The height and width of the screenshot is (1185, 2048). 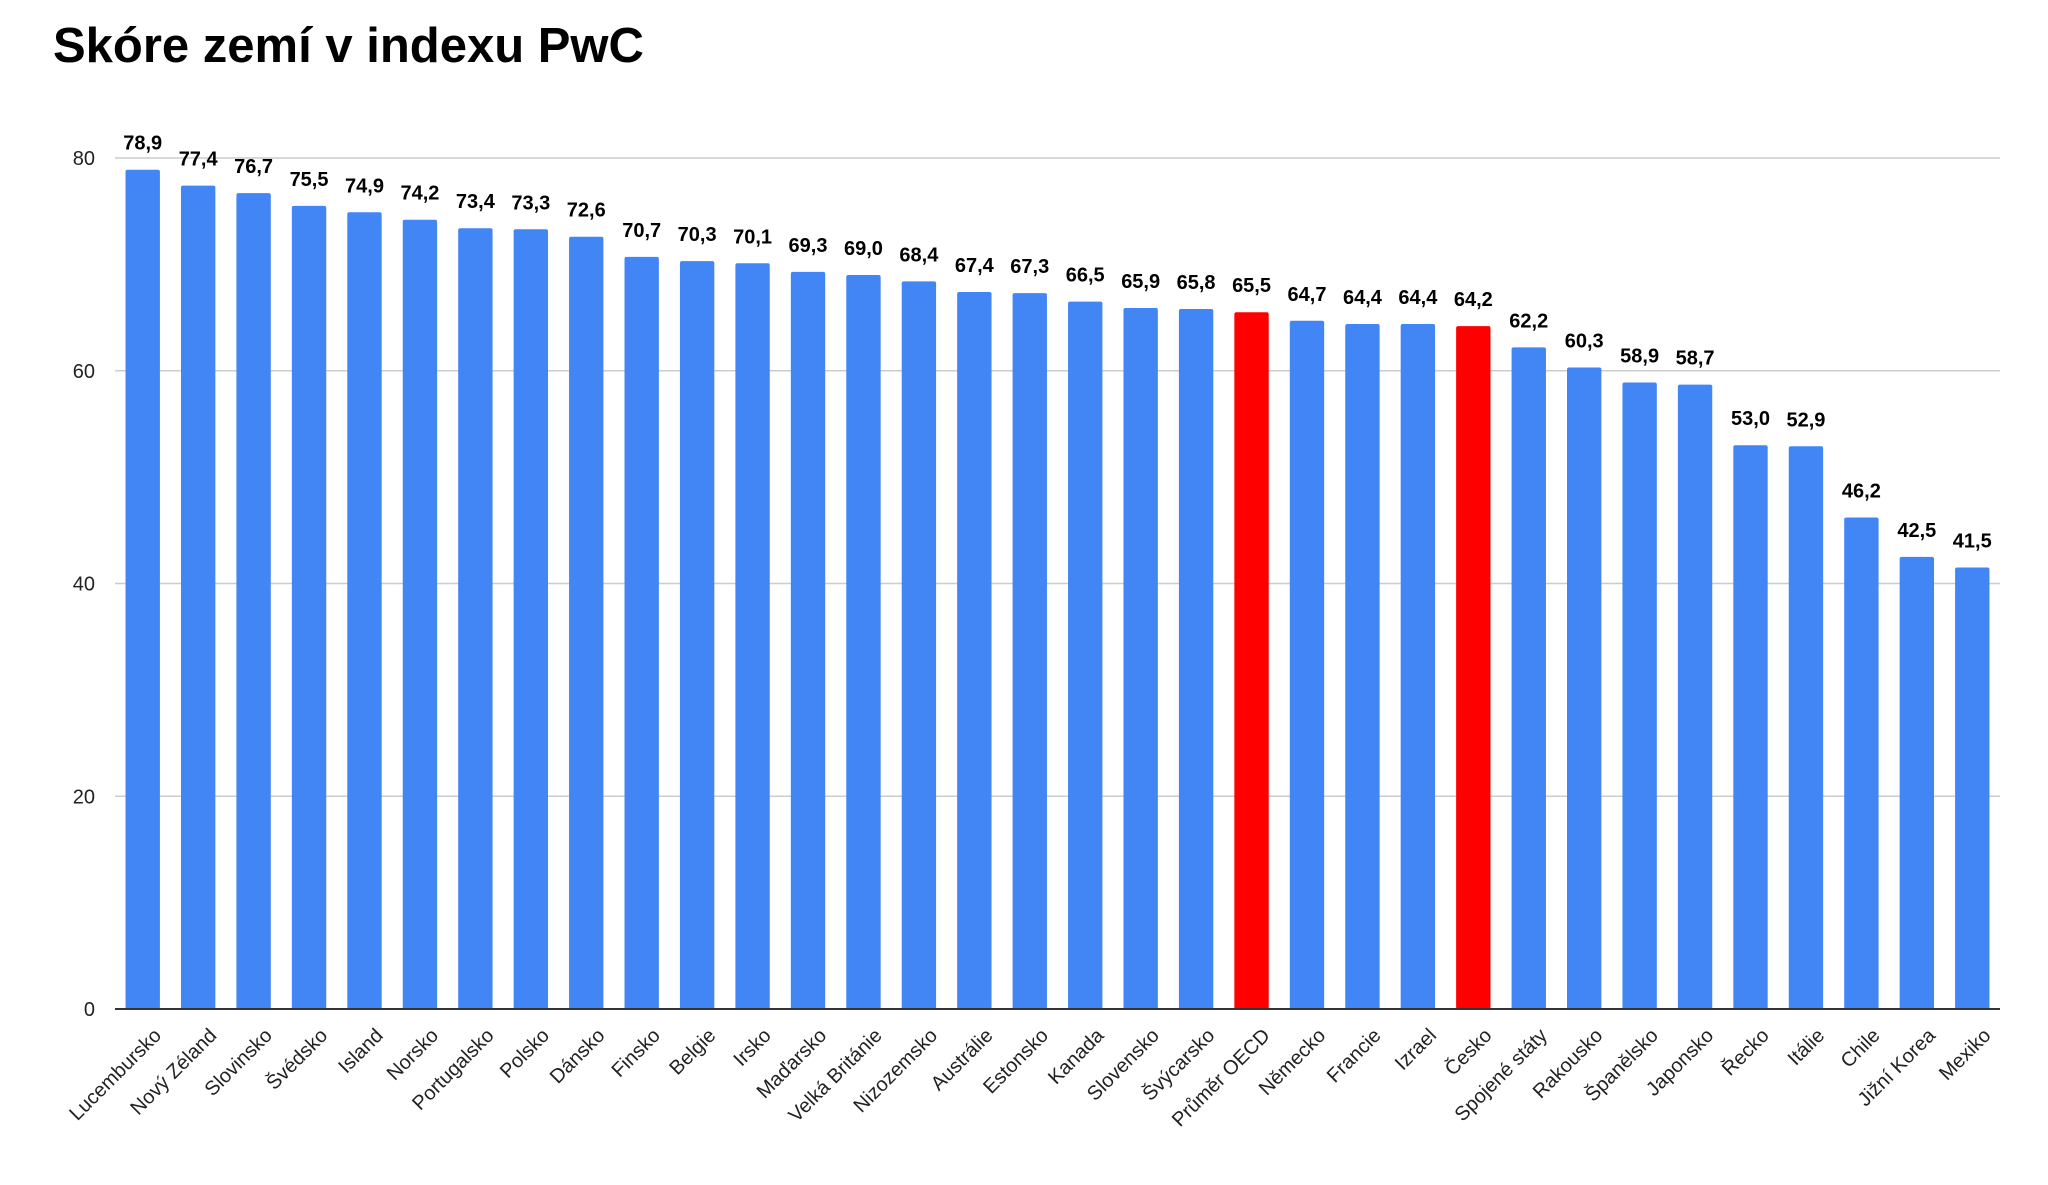 I want to click on value-label: 65,9, so click(x=1140, y=282).